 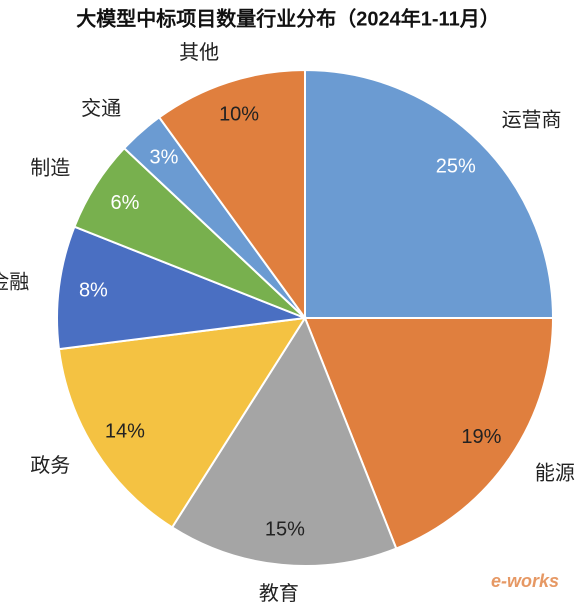 I want to click on value-label: 14%, so click(x=125, y=432).